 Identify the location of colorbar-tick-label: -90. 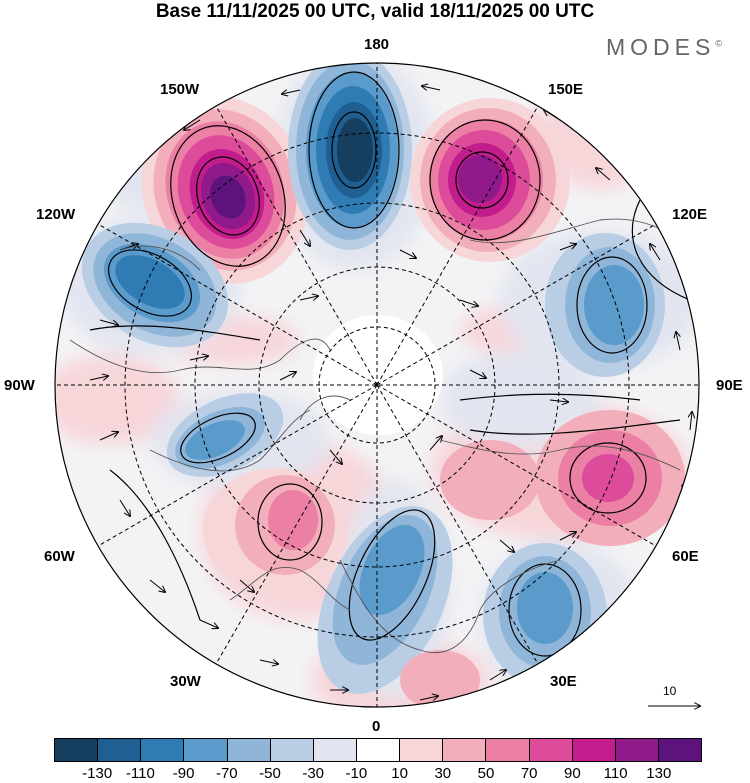
(183, 773).